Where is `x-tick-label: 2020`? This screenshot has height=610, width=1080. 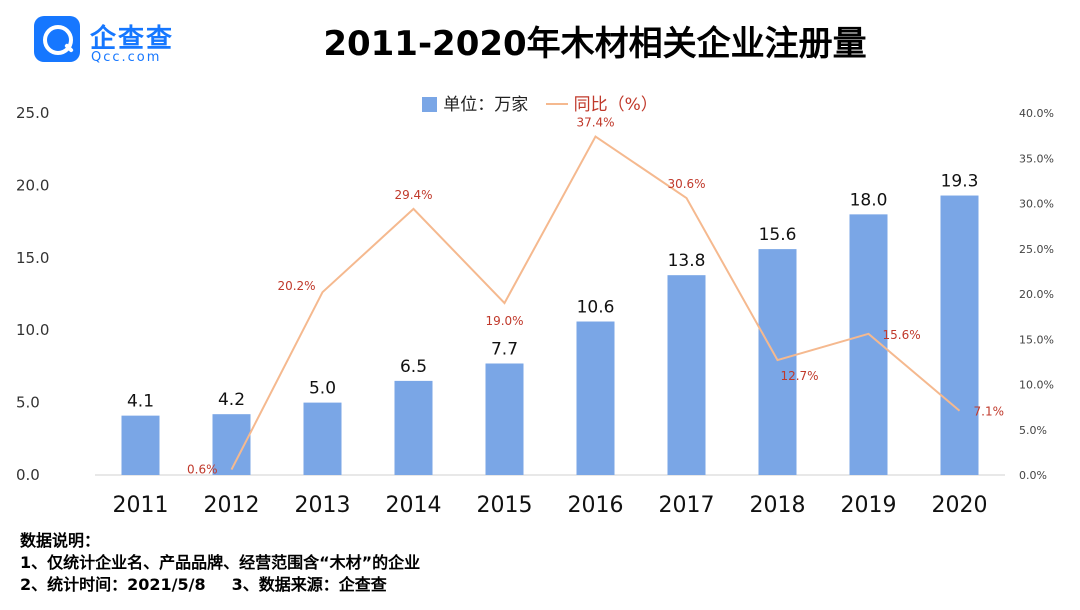
x-tick-label: 2020 is located at coordinates (960, 505).